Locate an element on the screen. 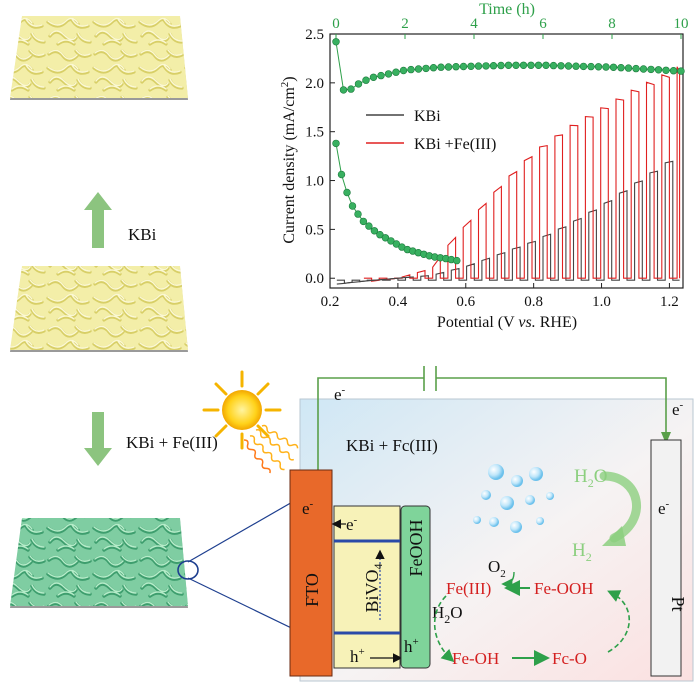  zoom-circle is located at coordinates (188, 570).